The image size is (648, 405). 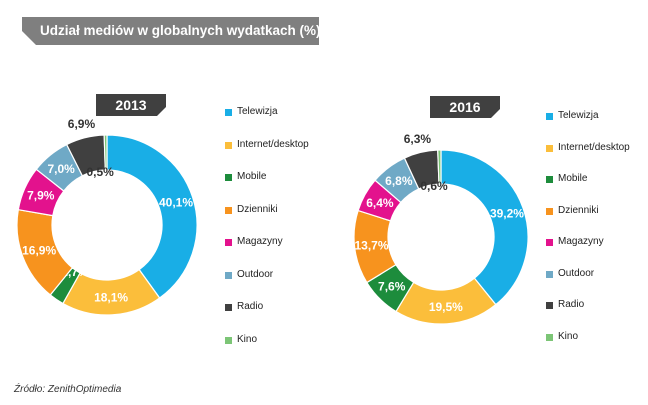 What do you see at coordinates (434, 186) in the screenshot?
I see `data-label-kino: 0,6%` at bounding box center [434, 186].